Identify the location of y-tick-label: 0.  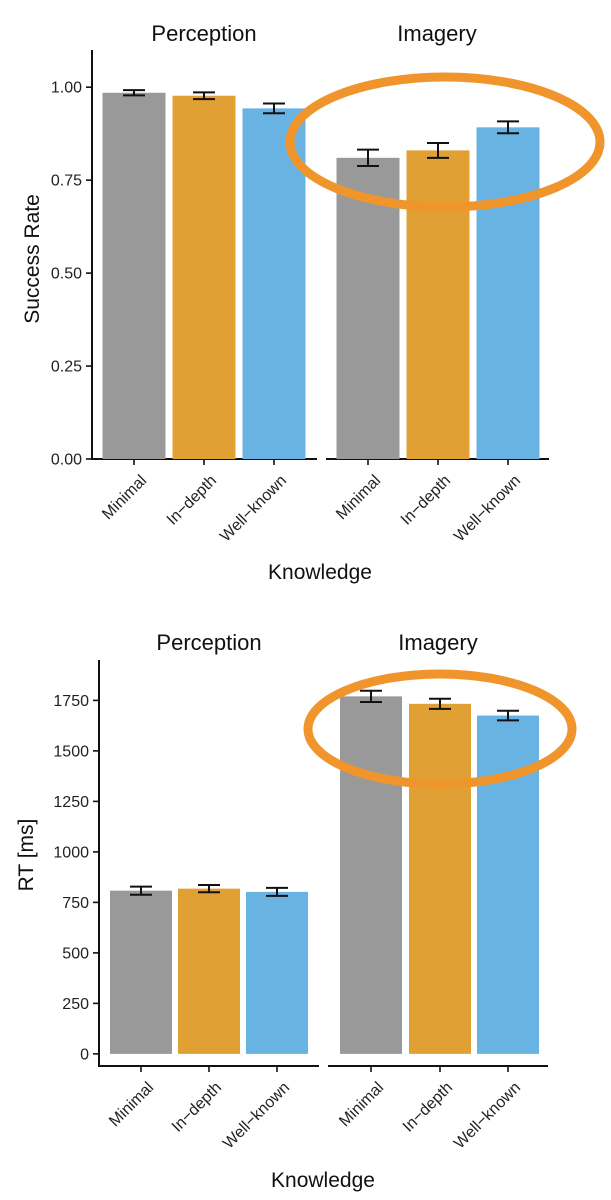
(84, 1054).